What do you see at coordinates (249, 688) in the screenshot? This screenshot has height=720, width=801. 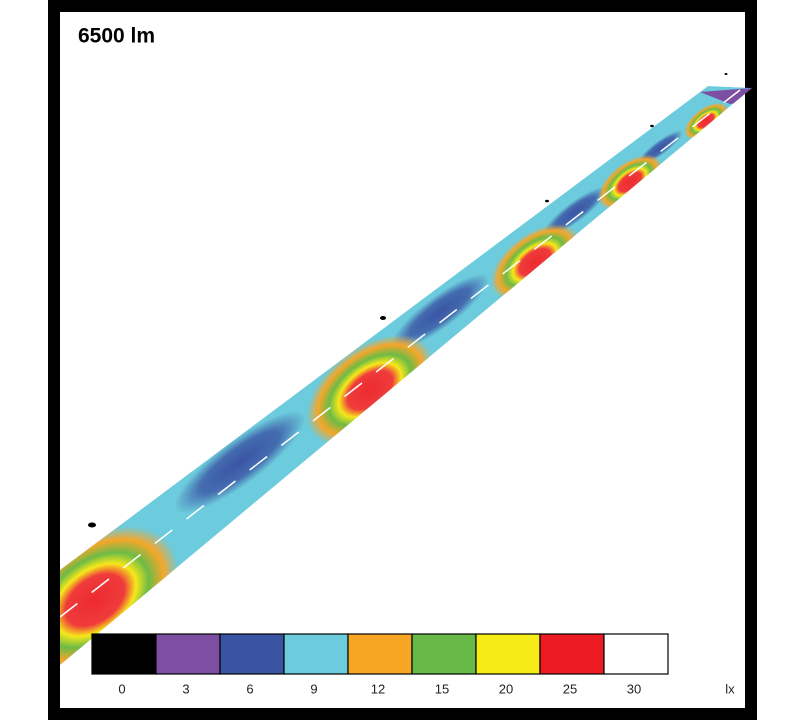 I see `legend-label: 6` at bounding box center [249, 688].